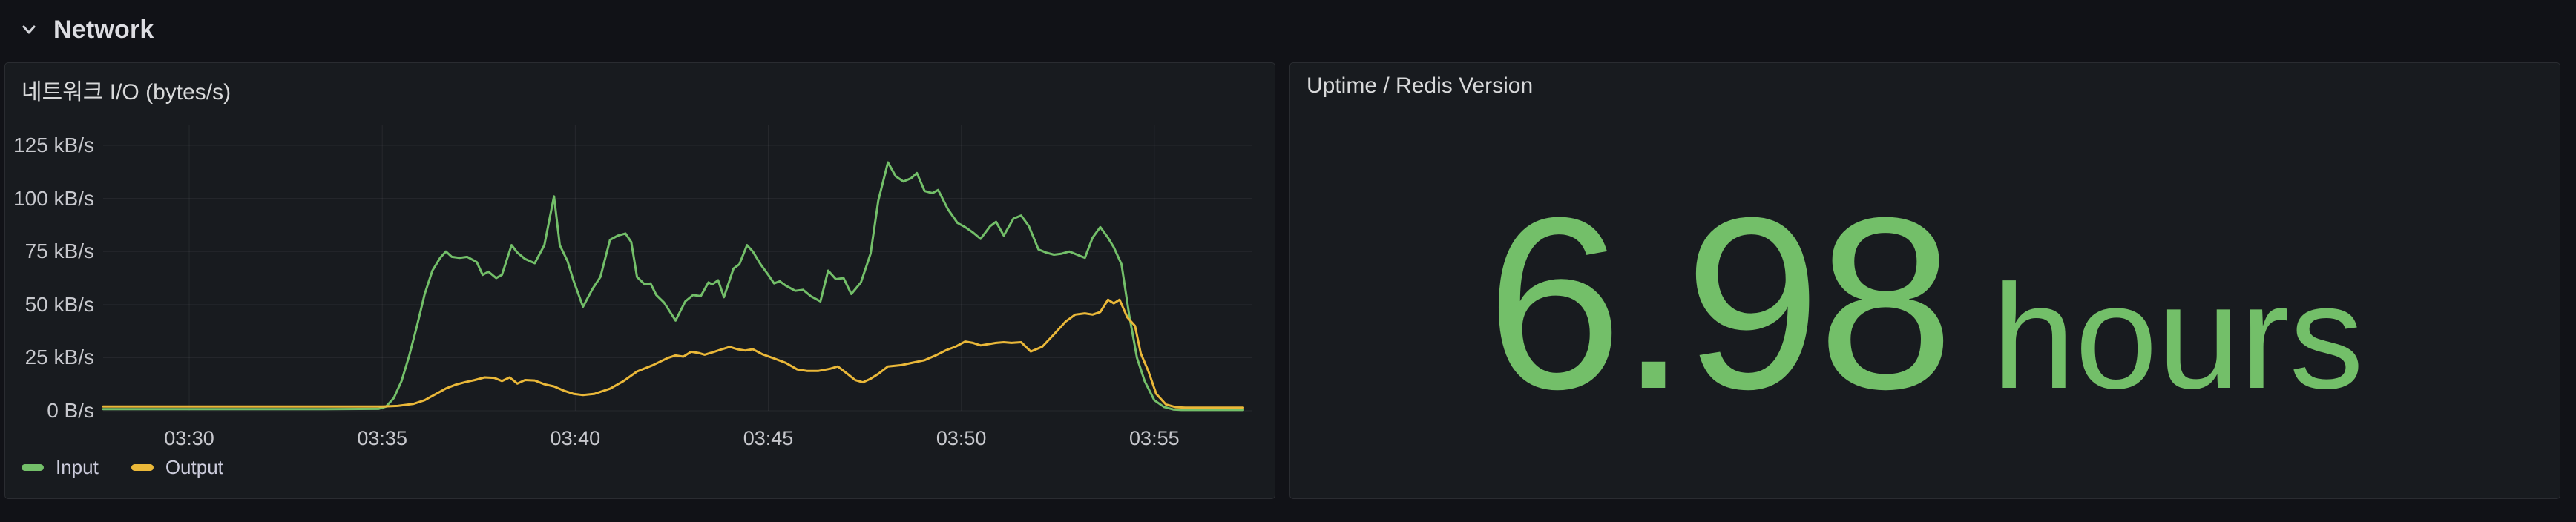 The image size is (2576, 522). What do you see at coordinates (29, 29) in the screenshot?
I see `chevron-down-icon` at bounding box center [29, 29].